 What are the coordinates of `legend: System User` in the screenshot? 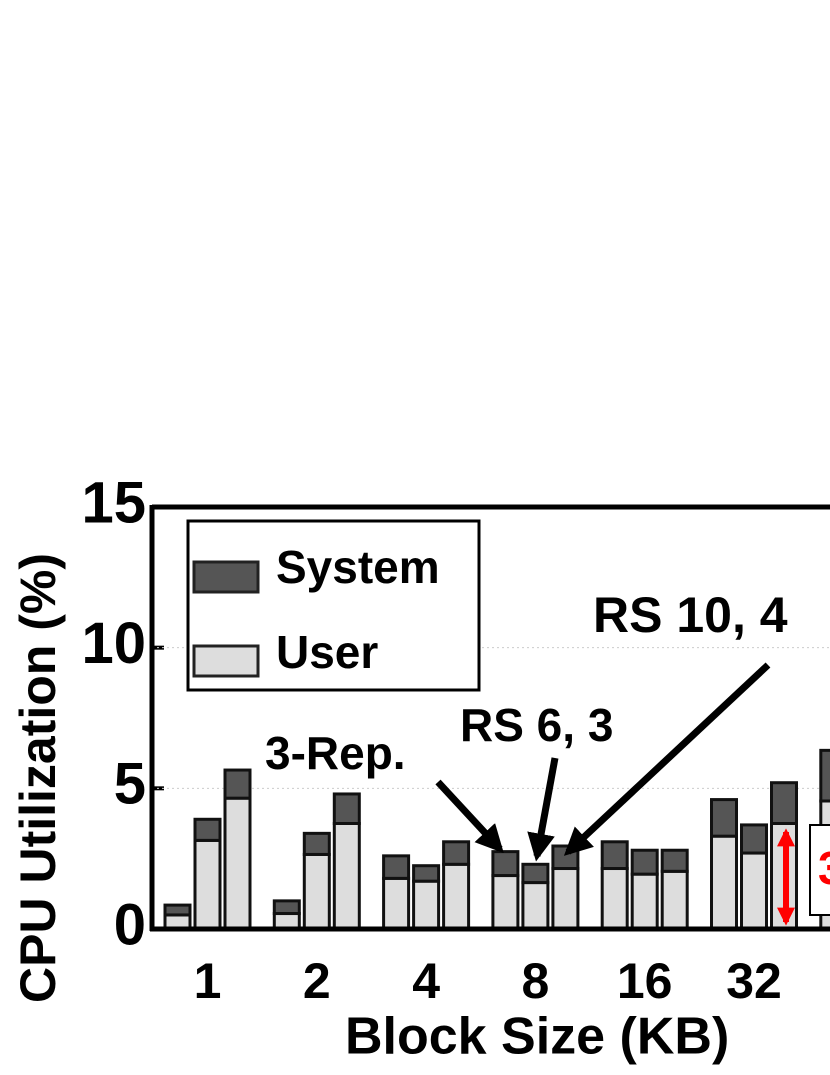 It's located at (333, 605).